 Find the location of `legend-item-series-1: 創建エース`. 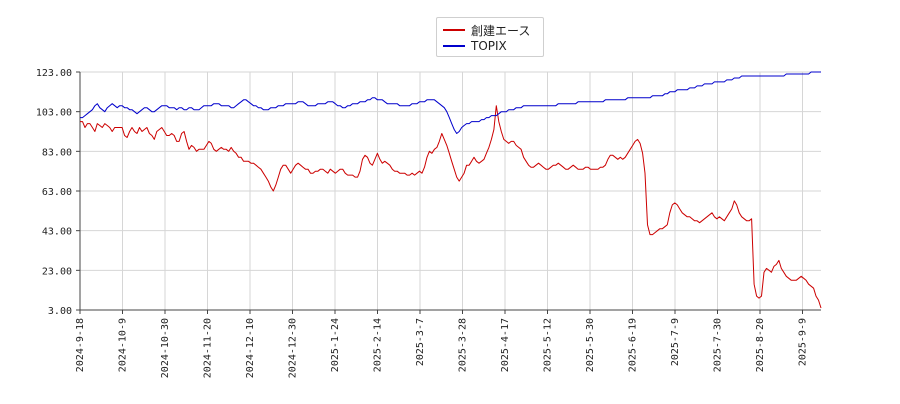

legend-item-series-1: 創建エース is located at coordinates (486, 30).